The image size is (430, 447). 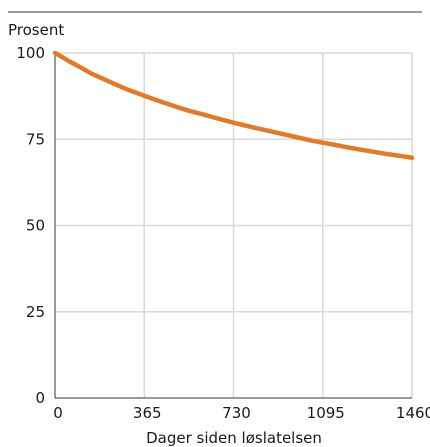 I want to click on x-tick-label: 730, so click(x=236, y=413).